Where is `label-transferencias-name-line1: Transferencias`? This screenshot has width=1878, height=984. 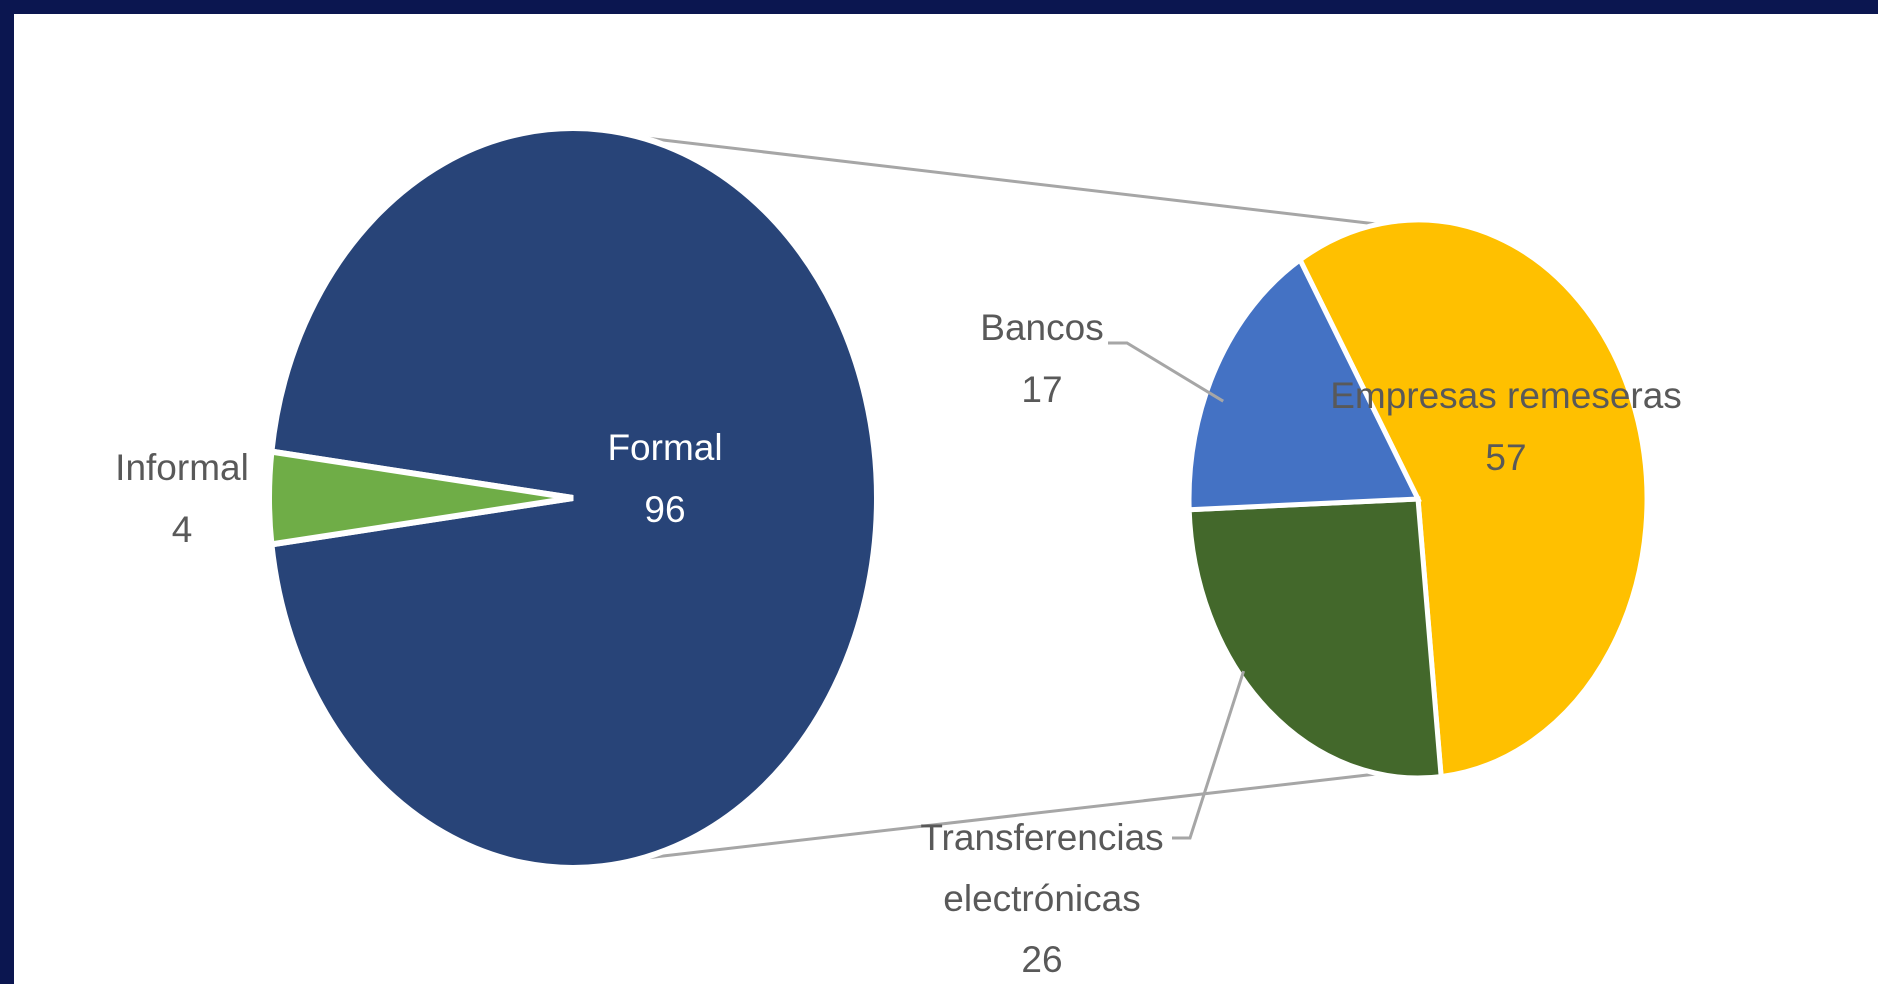
label-transferencias-name-line1: Transferencias is located at coordinates (1041, 837).